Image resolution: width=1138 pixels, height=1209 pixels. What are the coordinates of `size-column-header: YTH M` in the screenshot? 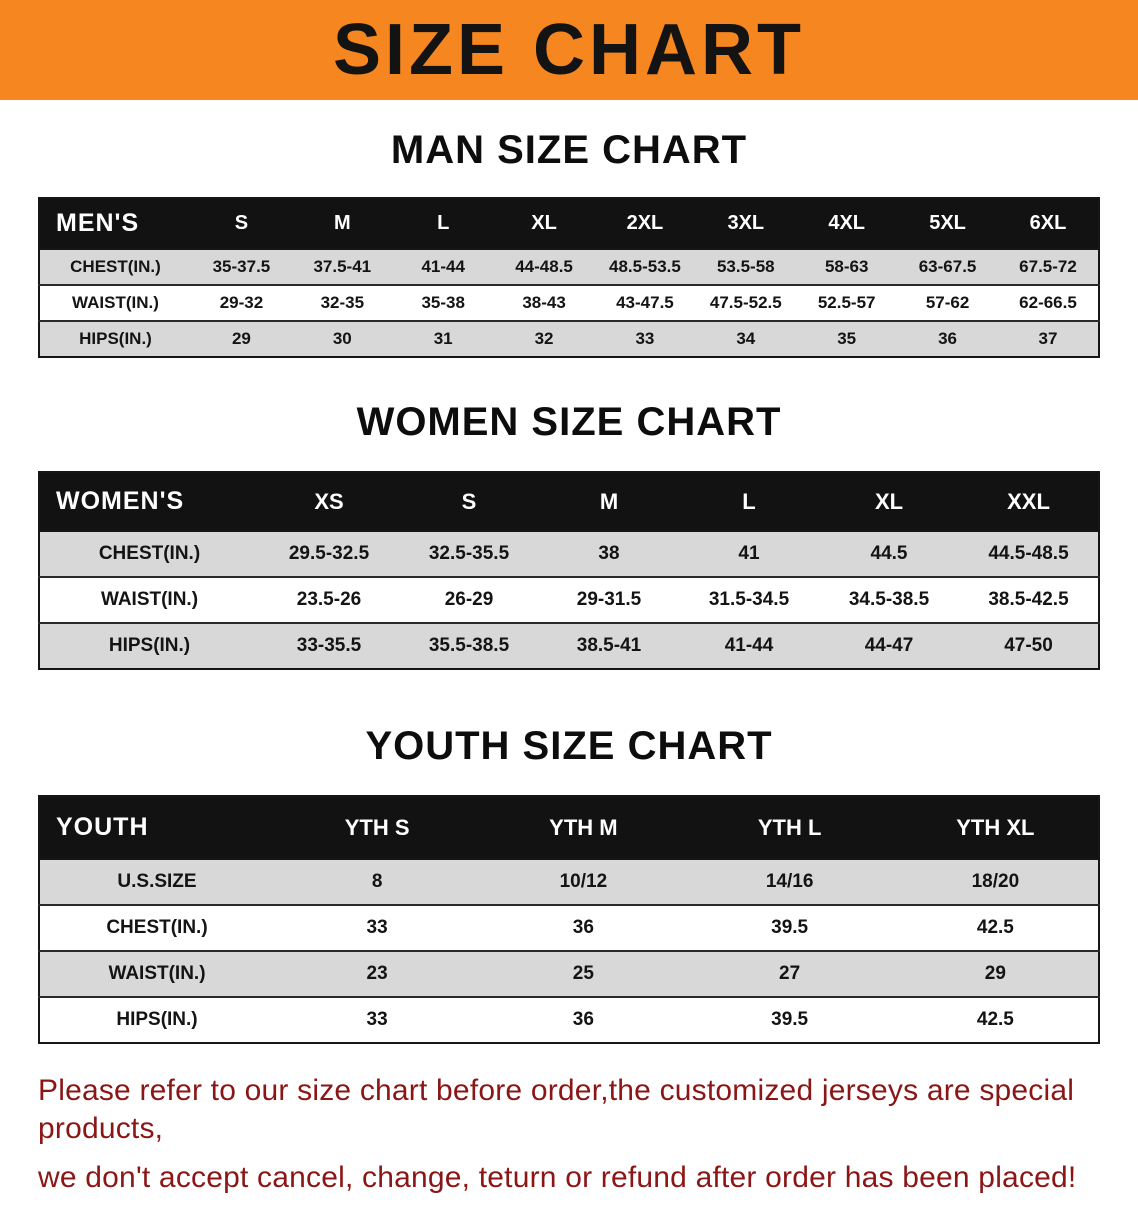 It's located at (583, 828).